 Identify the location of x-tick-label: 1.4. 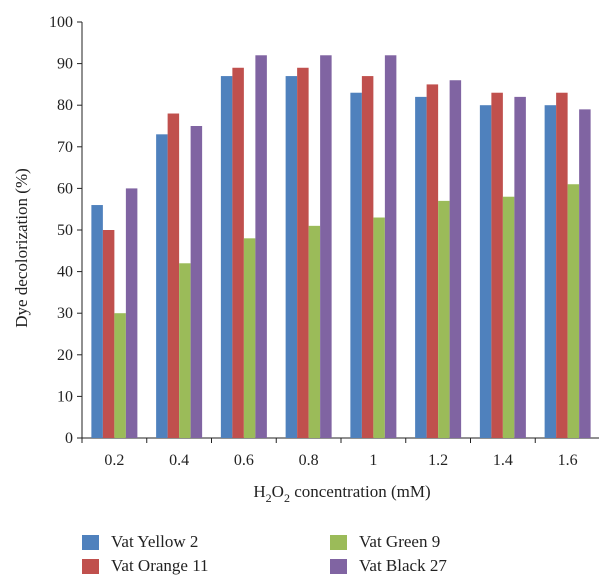
(503, 460).